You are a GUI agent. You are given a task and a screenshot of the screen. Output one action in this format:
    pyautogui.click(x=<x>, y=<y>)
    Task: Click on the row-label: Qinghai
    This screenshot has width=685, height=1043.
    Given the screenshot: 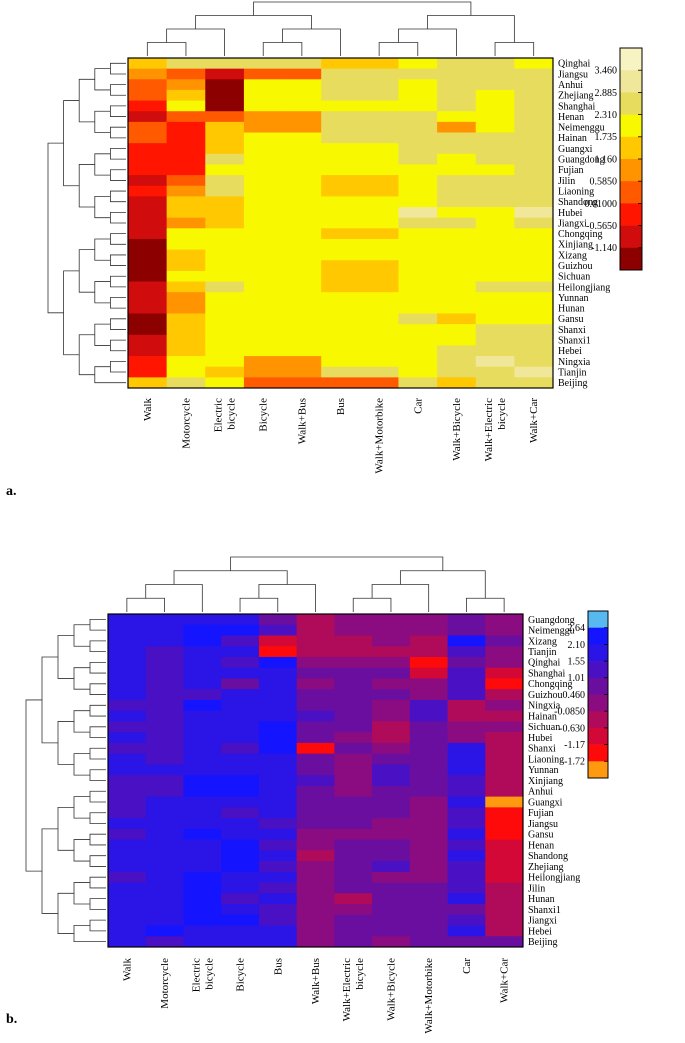 What is the action you would take?
    pyautogui.click(x=544, y=663)
    